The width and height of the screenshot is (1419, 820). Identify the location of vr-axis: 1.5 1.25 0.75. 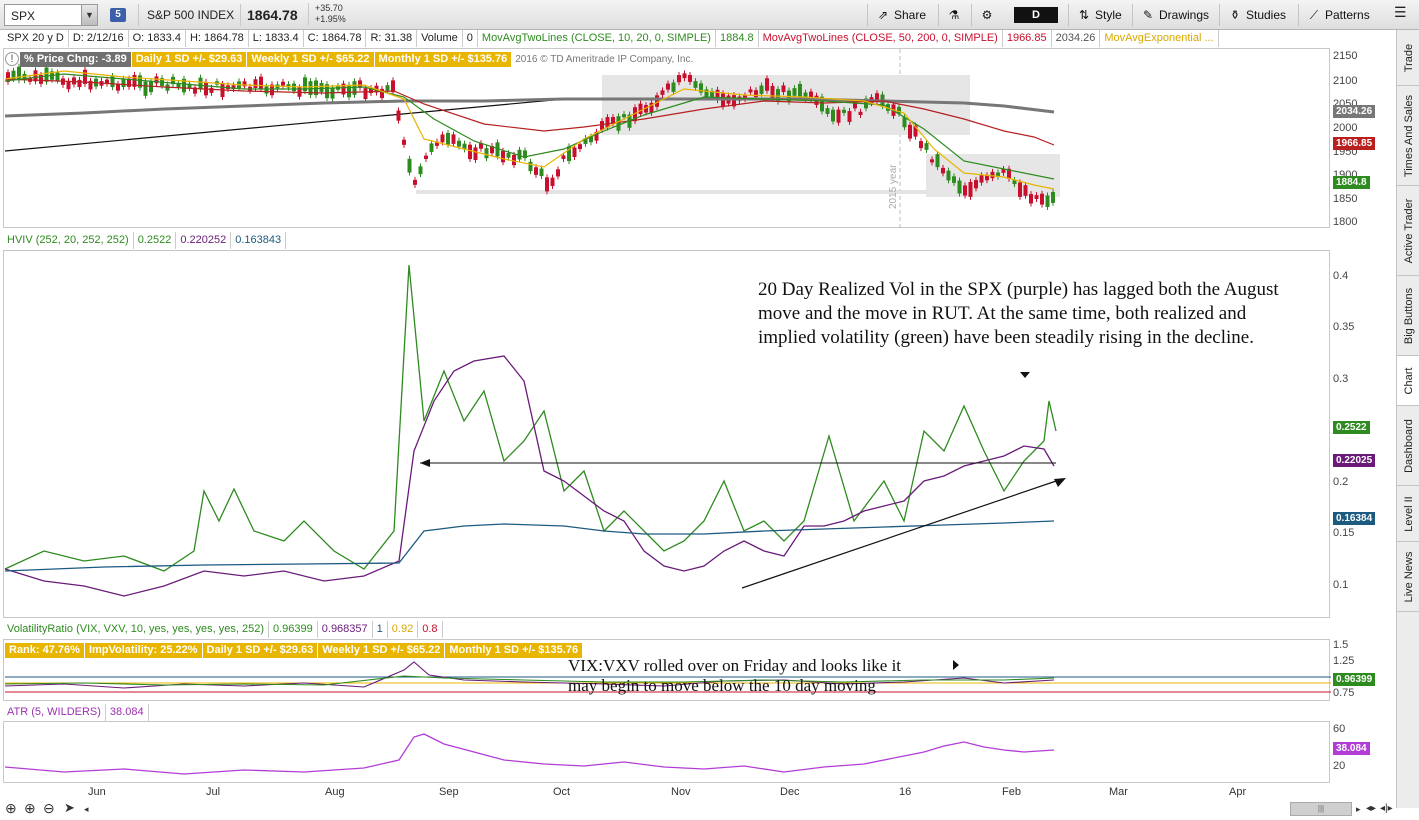
(1362, 670).